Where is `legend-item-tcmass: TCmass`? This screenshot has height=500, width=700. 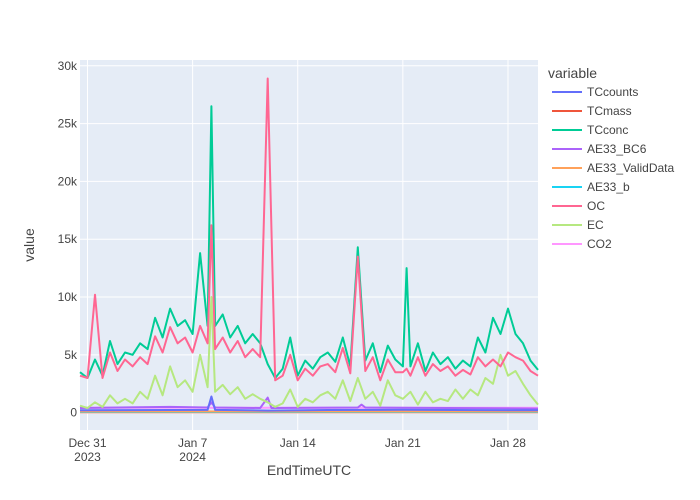 legend-item-tcmass: TCmass is located at coordinates (592, 111).